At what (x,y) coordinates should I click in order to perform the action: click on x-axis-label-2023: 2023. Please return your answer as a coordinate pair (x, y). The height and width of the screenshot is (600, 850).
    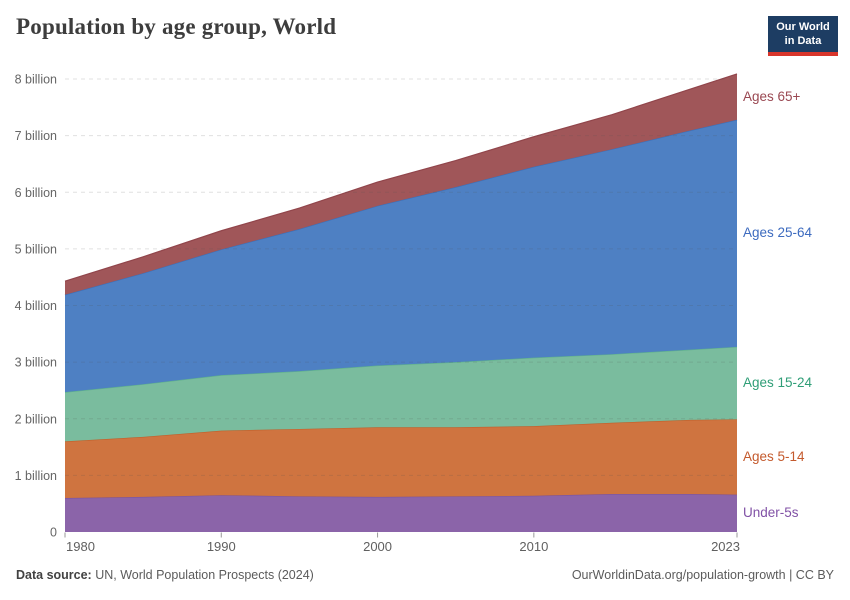
    Looking at the image, I should click on (725, 546).